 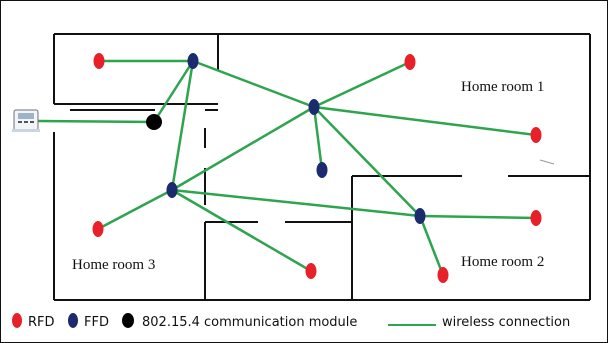 I want to click on router-device-icon, so click(x=26, y=120).